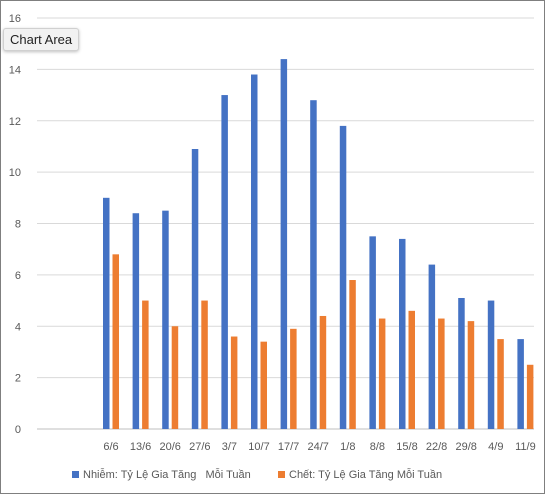 The width and height of the screenshot is (545, 495). I want to click on bar-series-2-1/8, so click(352, 354).